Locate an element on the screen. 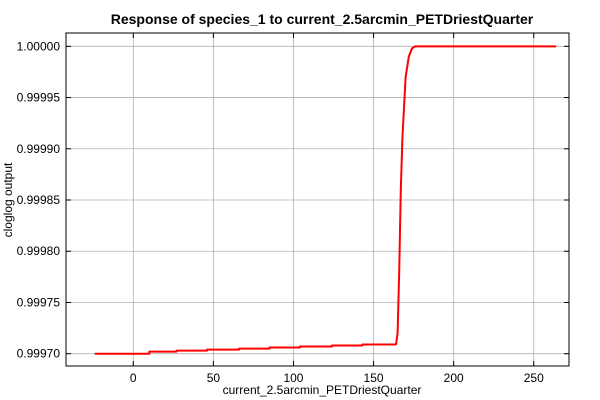 This screenshot has height=400, width=600. x-tick-label: 50 is located at coordinates (214, 378).